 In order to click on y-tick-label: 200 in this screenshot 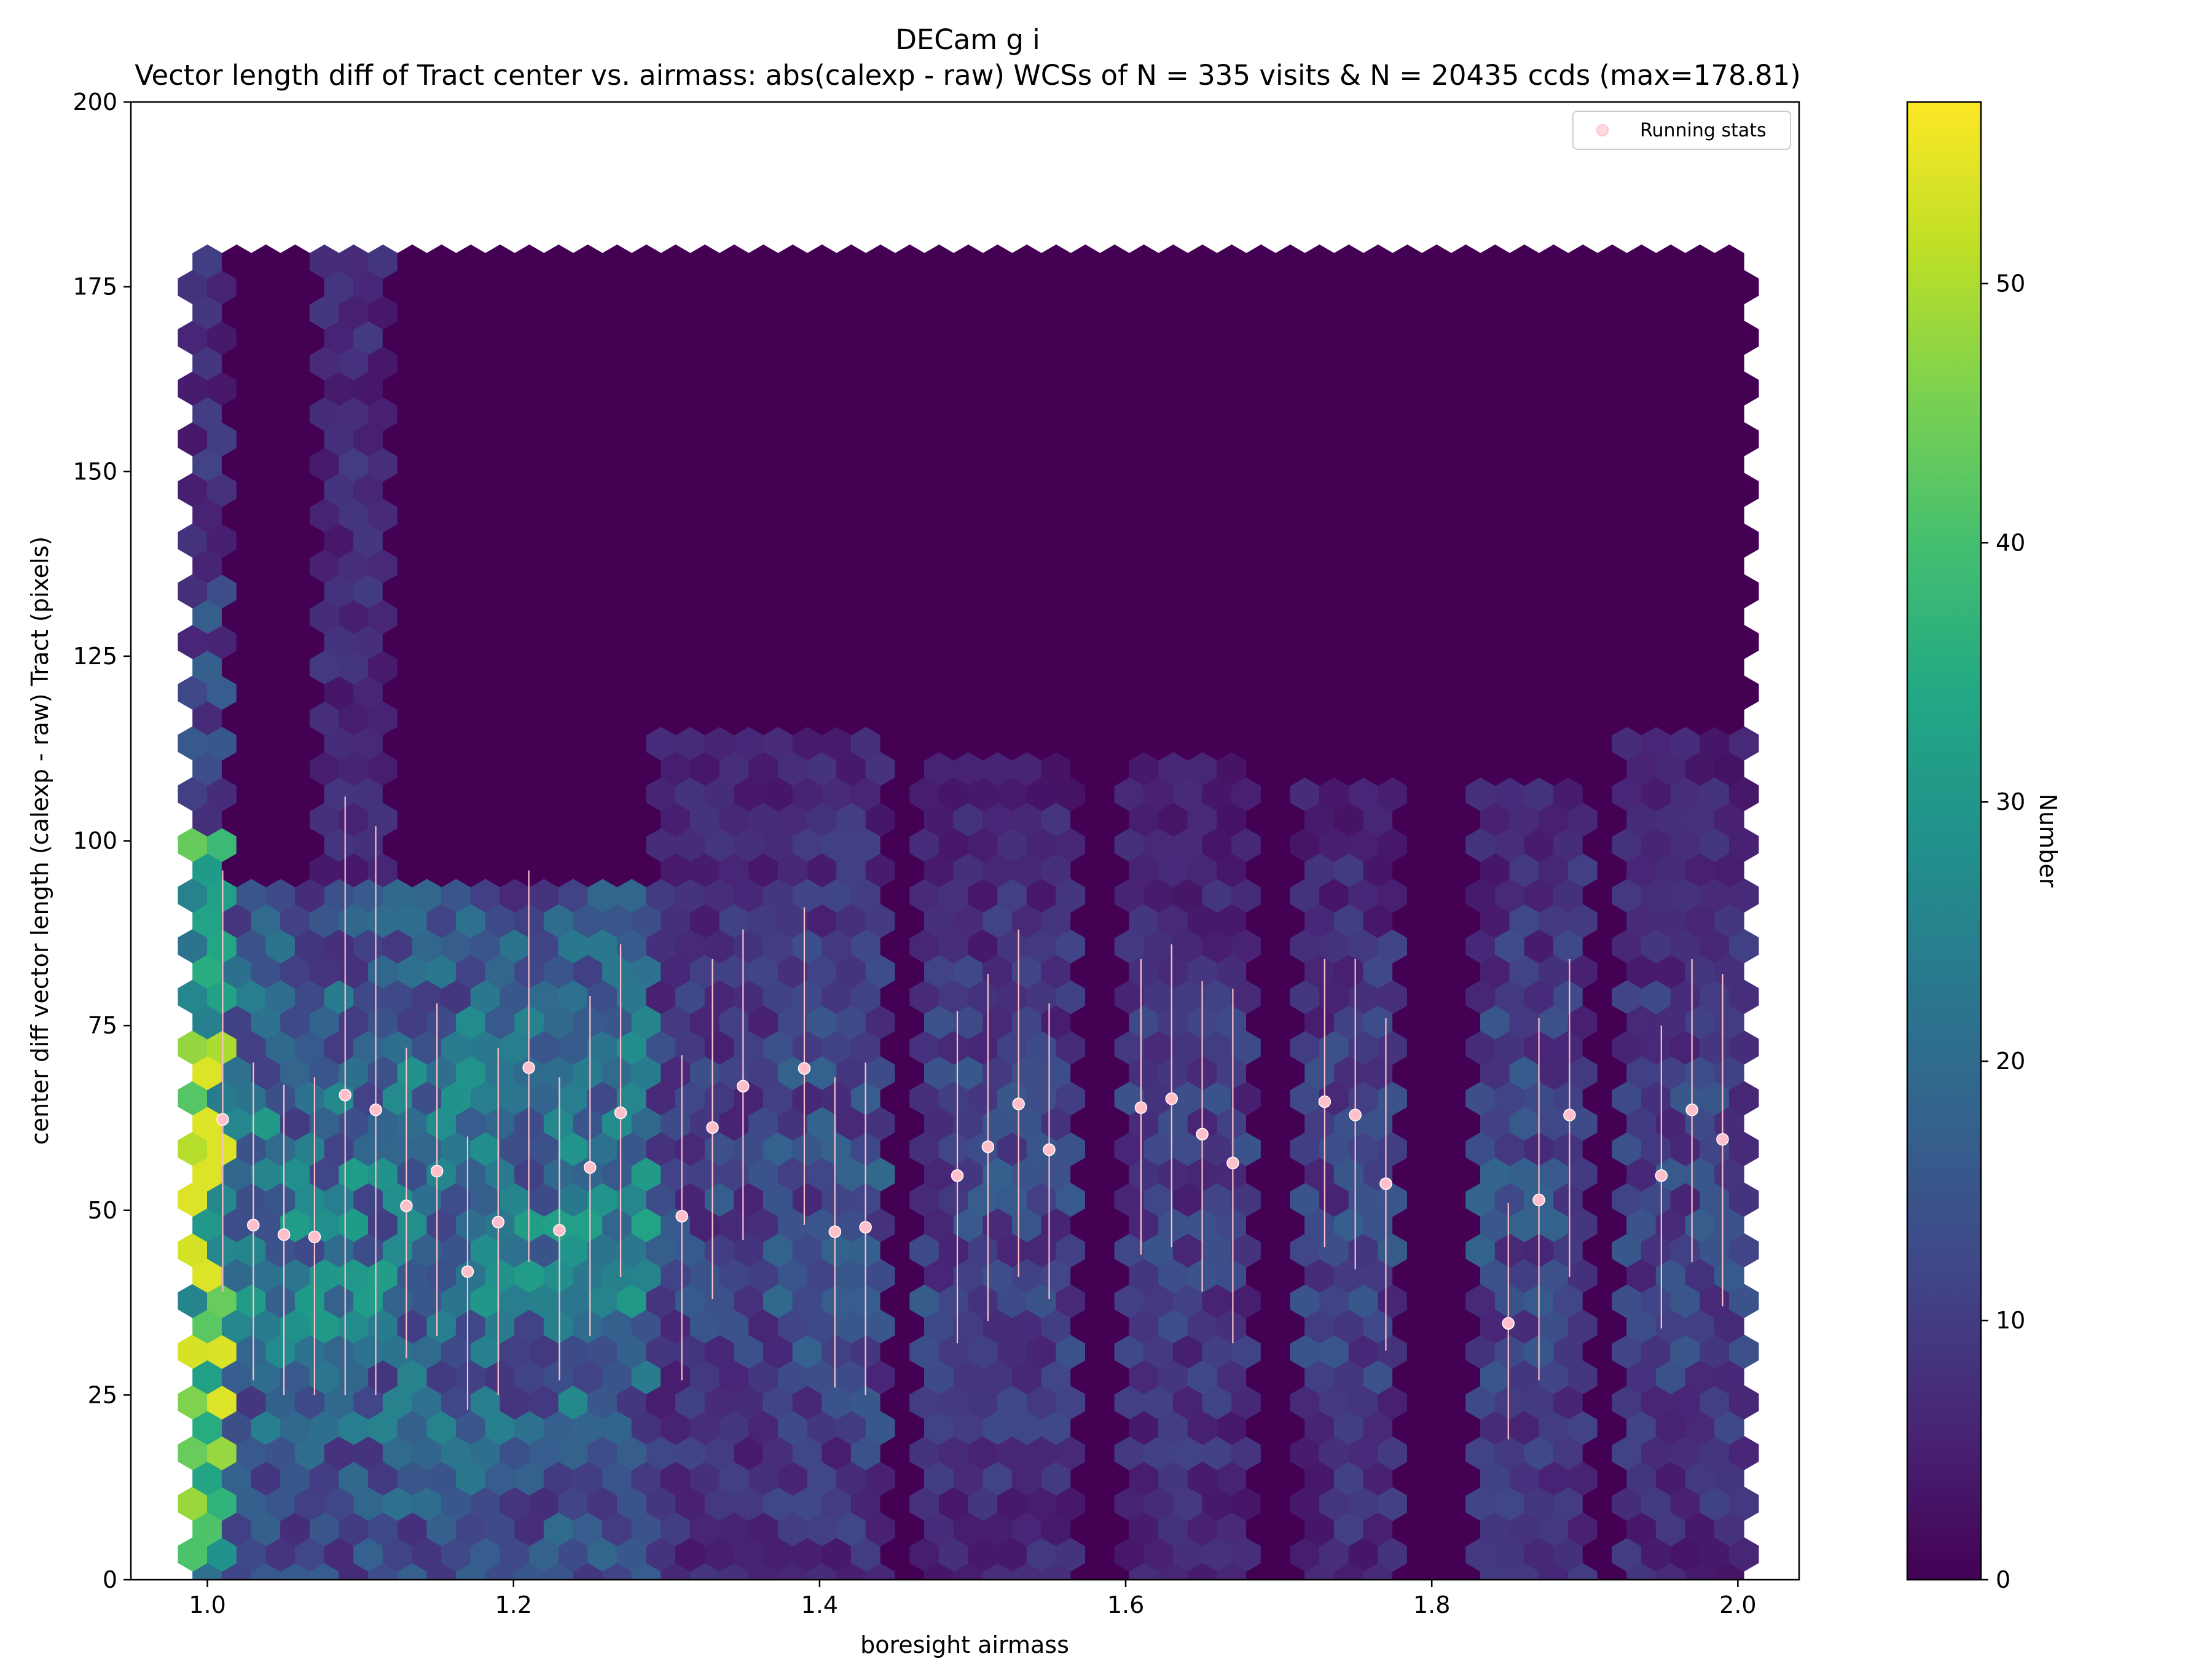, I will do `click(95, 102)`.